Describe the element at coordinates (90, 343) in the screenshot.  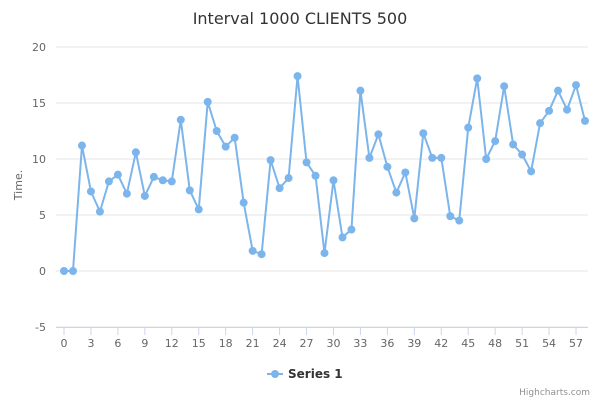
I see `x-tick-label: 3` at that location.